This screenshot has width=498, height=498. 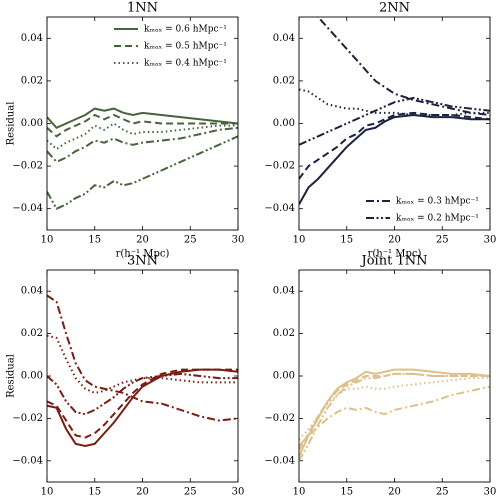 What do you see at coordinates (394, 261) in the screenshot?
I see `panel-title: Joint 1NN` at bounding box center [394, 261].